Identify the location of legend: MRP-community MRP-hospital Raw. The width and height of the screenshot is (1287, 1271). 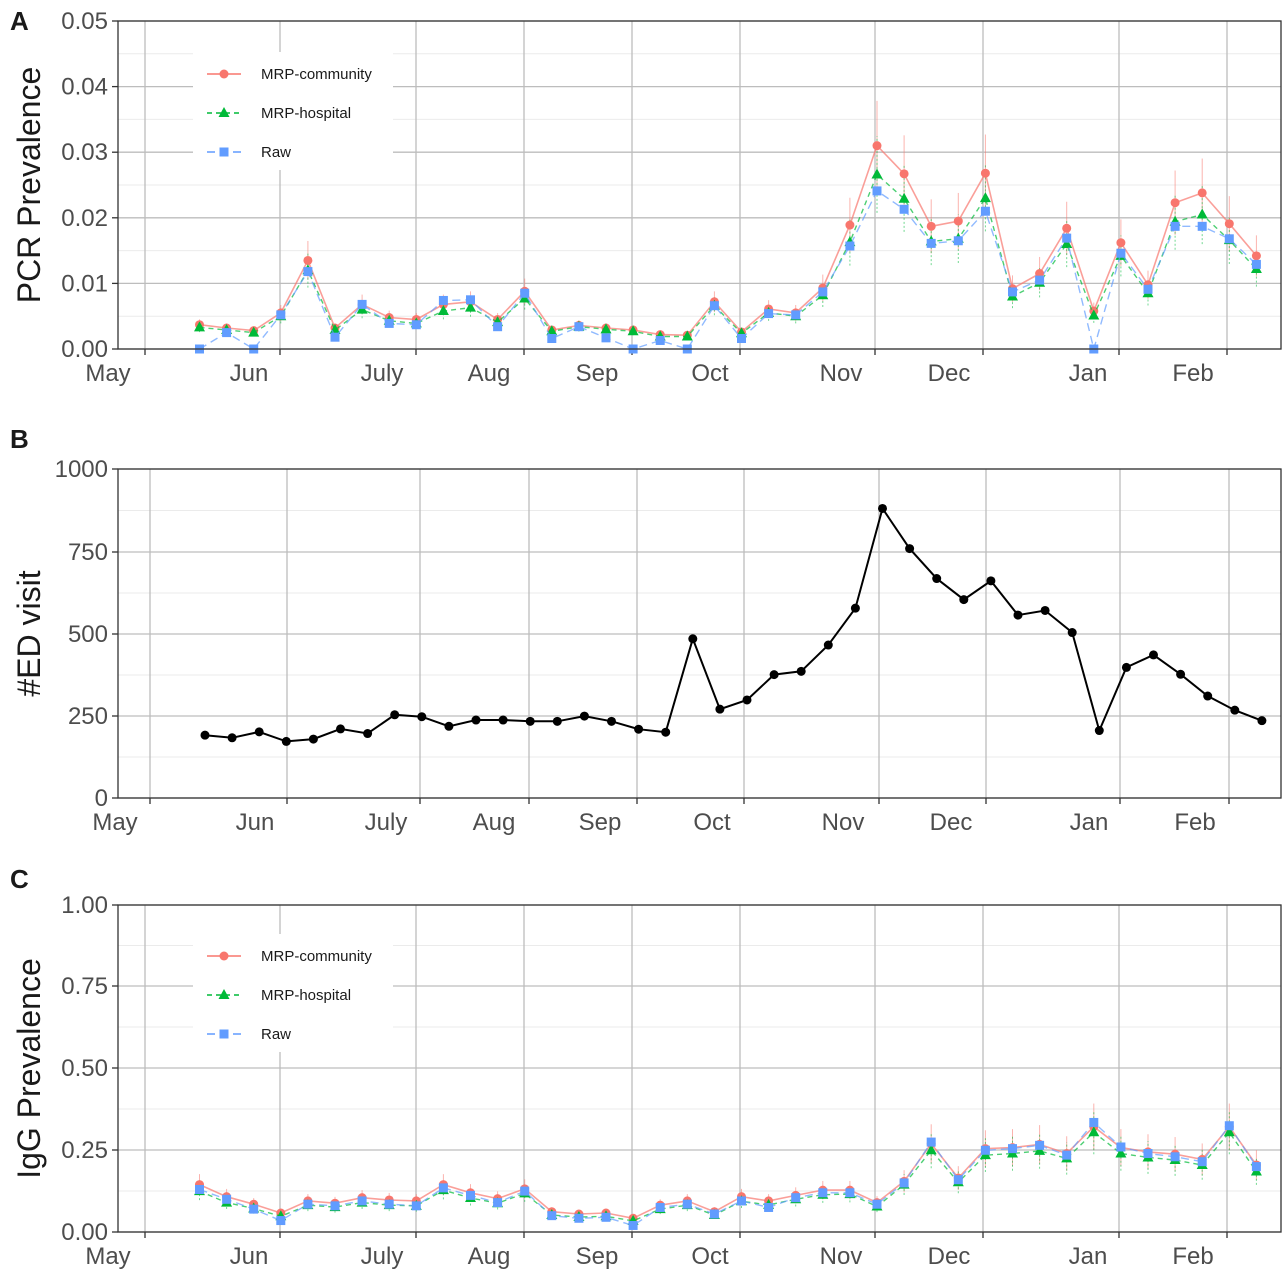
(293, 111).